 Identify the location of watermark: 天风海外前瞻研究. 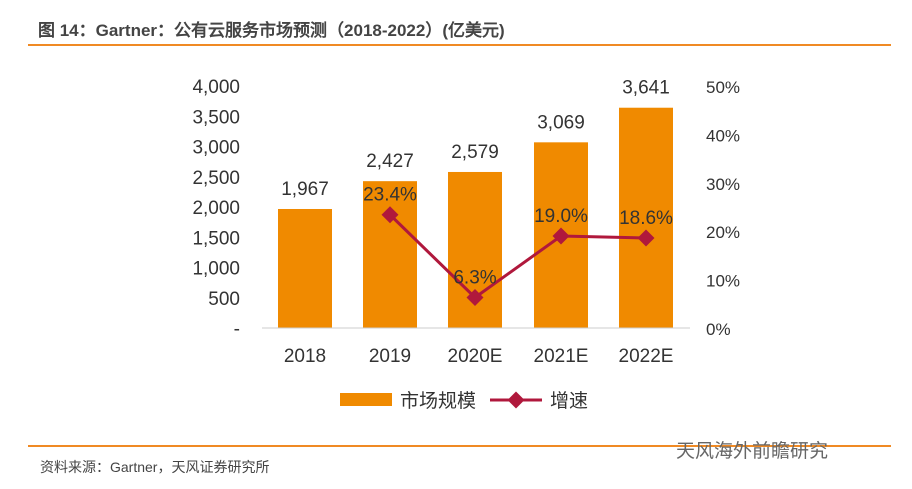
(752, 451).